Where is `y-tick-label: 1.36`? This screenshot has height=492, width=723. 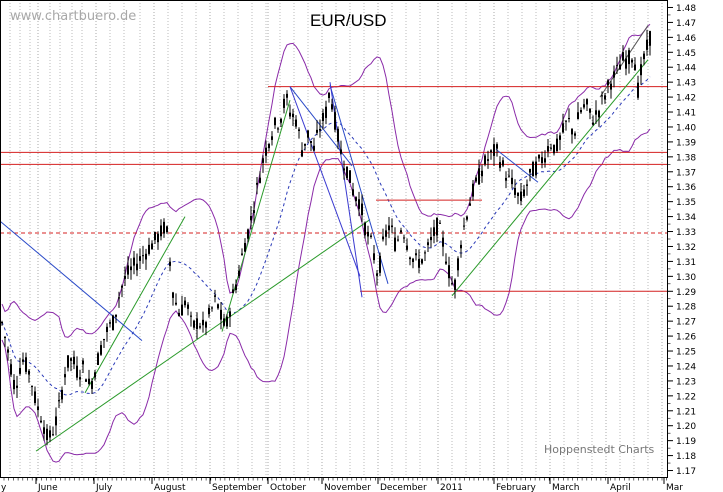
y-tick-label: 1.36 is located at coordinates (686, 188).